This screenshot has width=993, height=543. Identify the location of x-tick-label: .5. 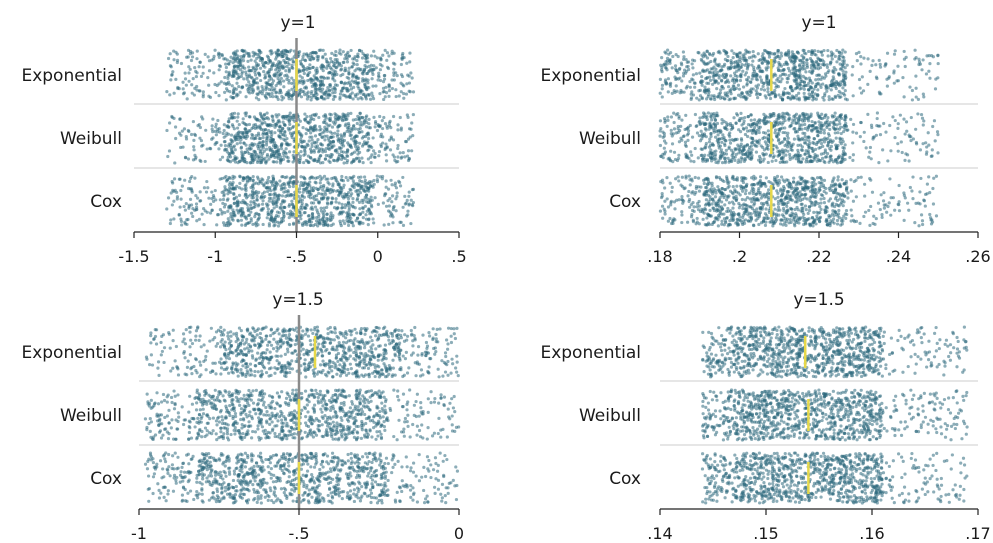
(458, 256).